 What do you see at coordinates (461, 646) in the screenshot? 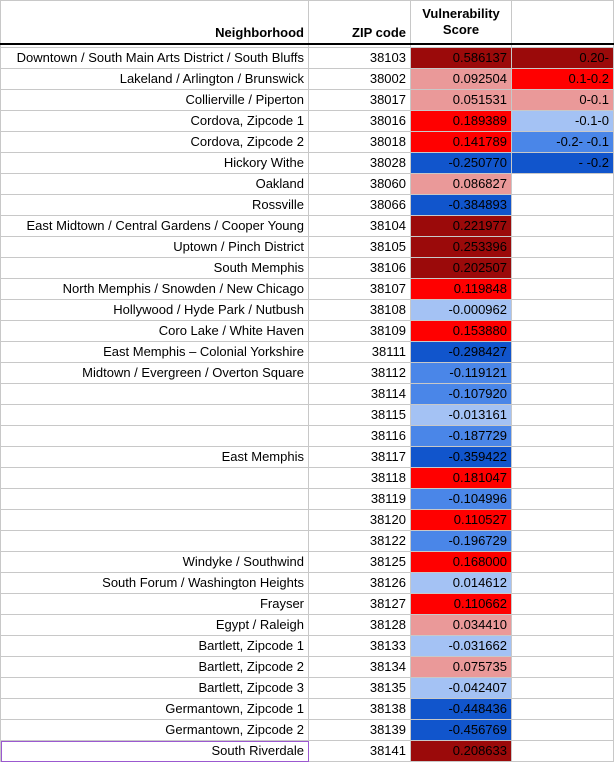
I see `vulnerability-score-cell: -0.031662` at bounding box center [461, 646].